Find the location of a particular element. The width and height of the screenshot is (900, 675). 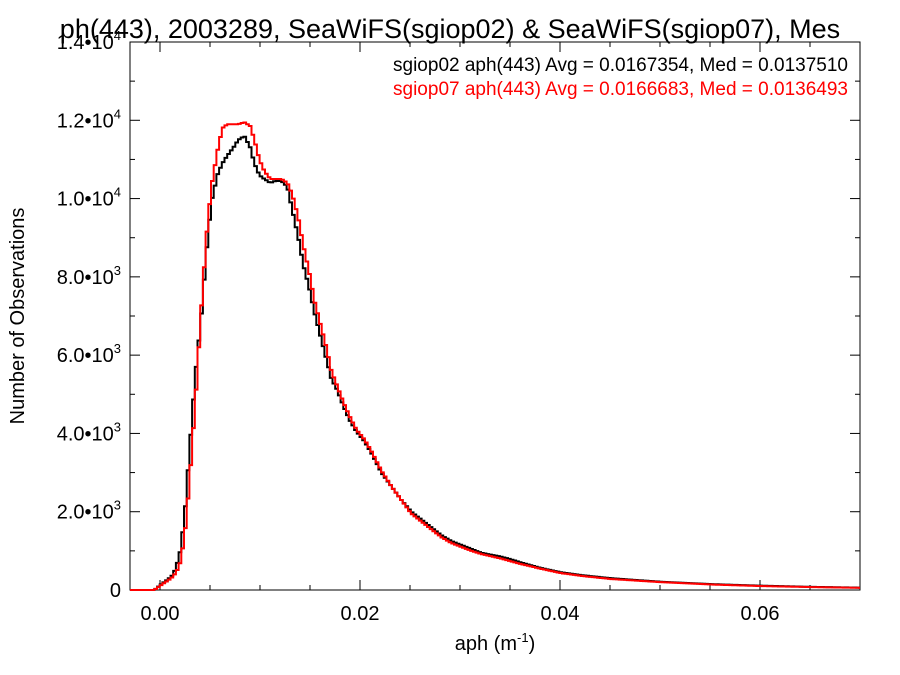

y-tick-mantissa: 1.0•10 is located at coordinates (85, 200).